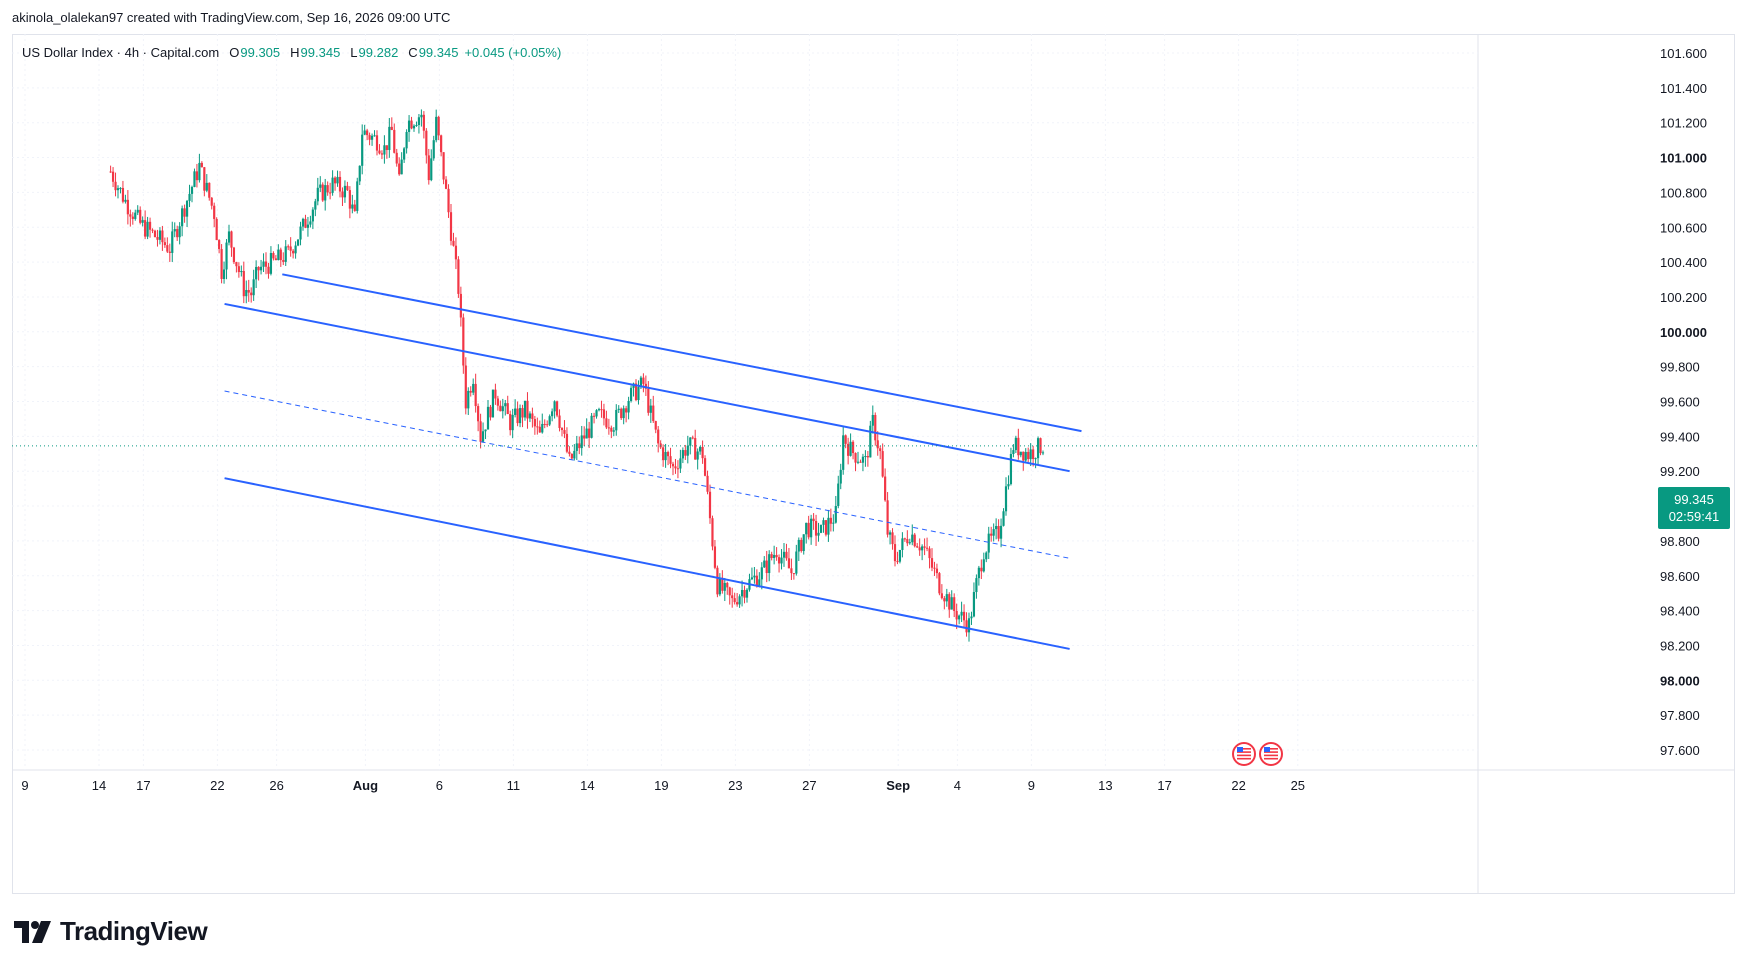  What do you see at coordinates (1680, 611) in the screenshot?
I see `y-tick-label: 98.400` at bounding box center [1680, 611].